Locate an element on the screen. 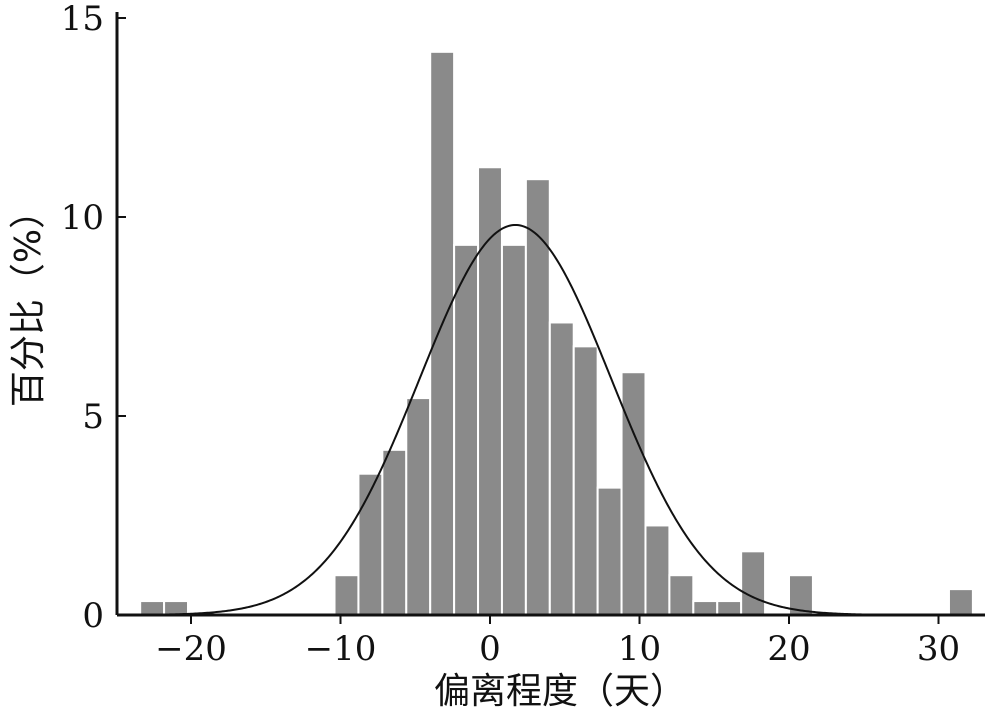  x-tick-label: 20 is located at coordinates (788, 649).